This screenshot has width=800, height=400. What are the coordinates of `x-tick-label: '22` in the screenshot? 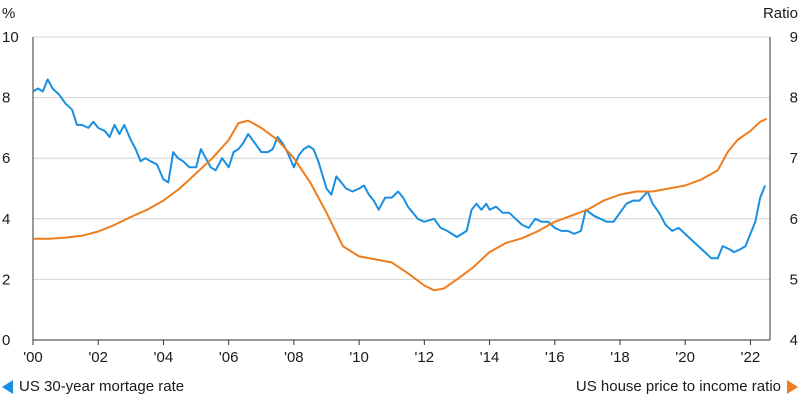 It's located at (751, 357).